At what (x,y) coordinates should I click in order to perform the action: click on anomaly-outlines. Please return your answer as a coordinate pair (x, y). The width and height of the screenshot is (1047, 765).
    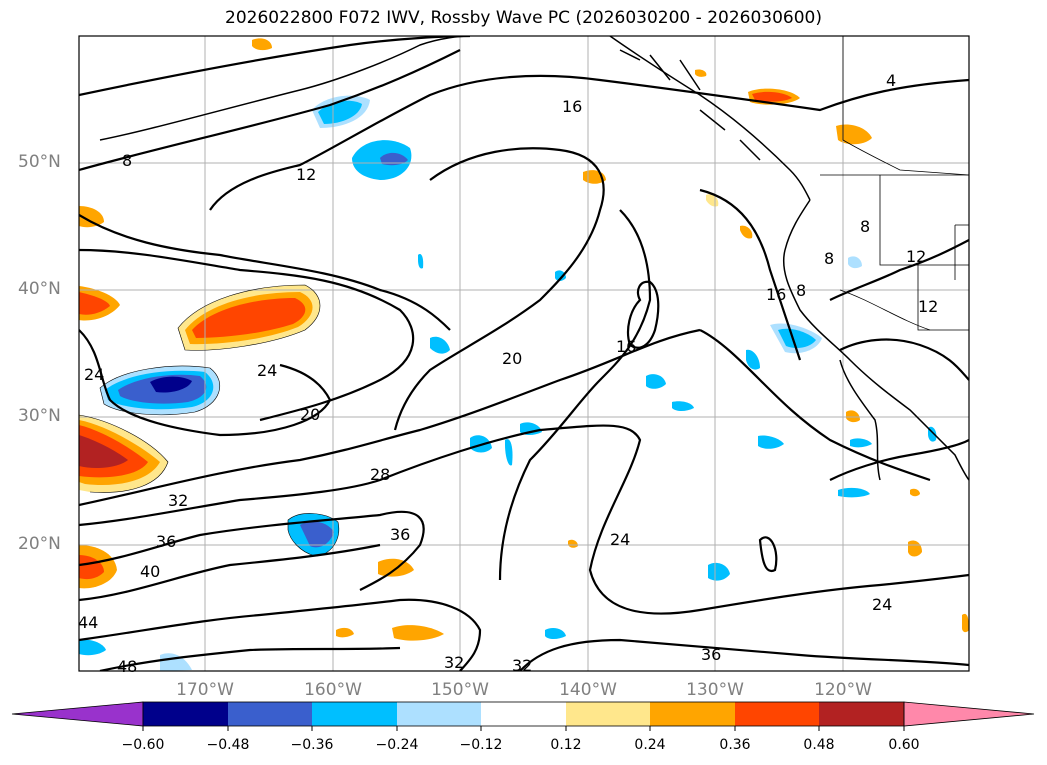
    Looking at the image, I should click on (209, 420).